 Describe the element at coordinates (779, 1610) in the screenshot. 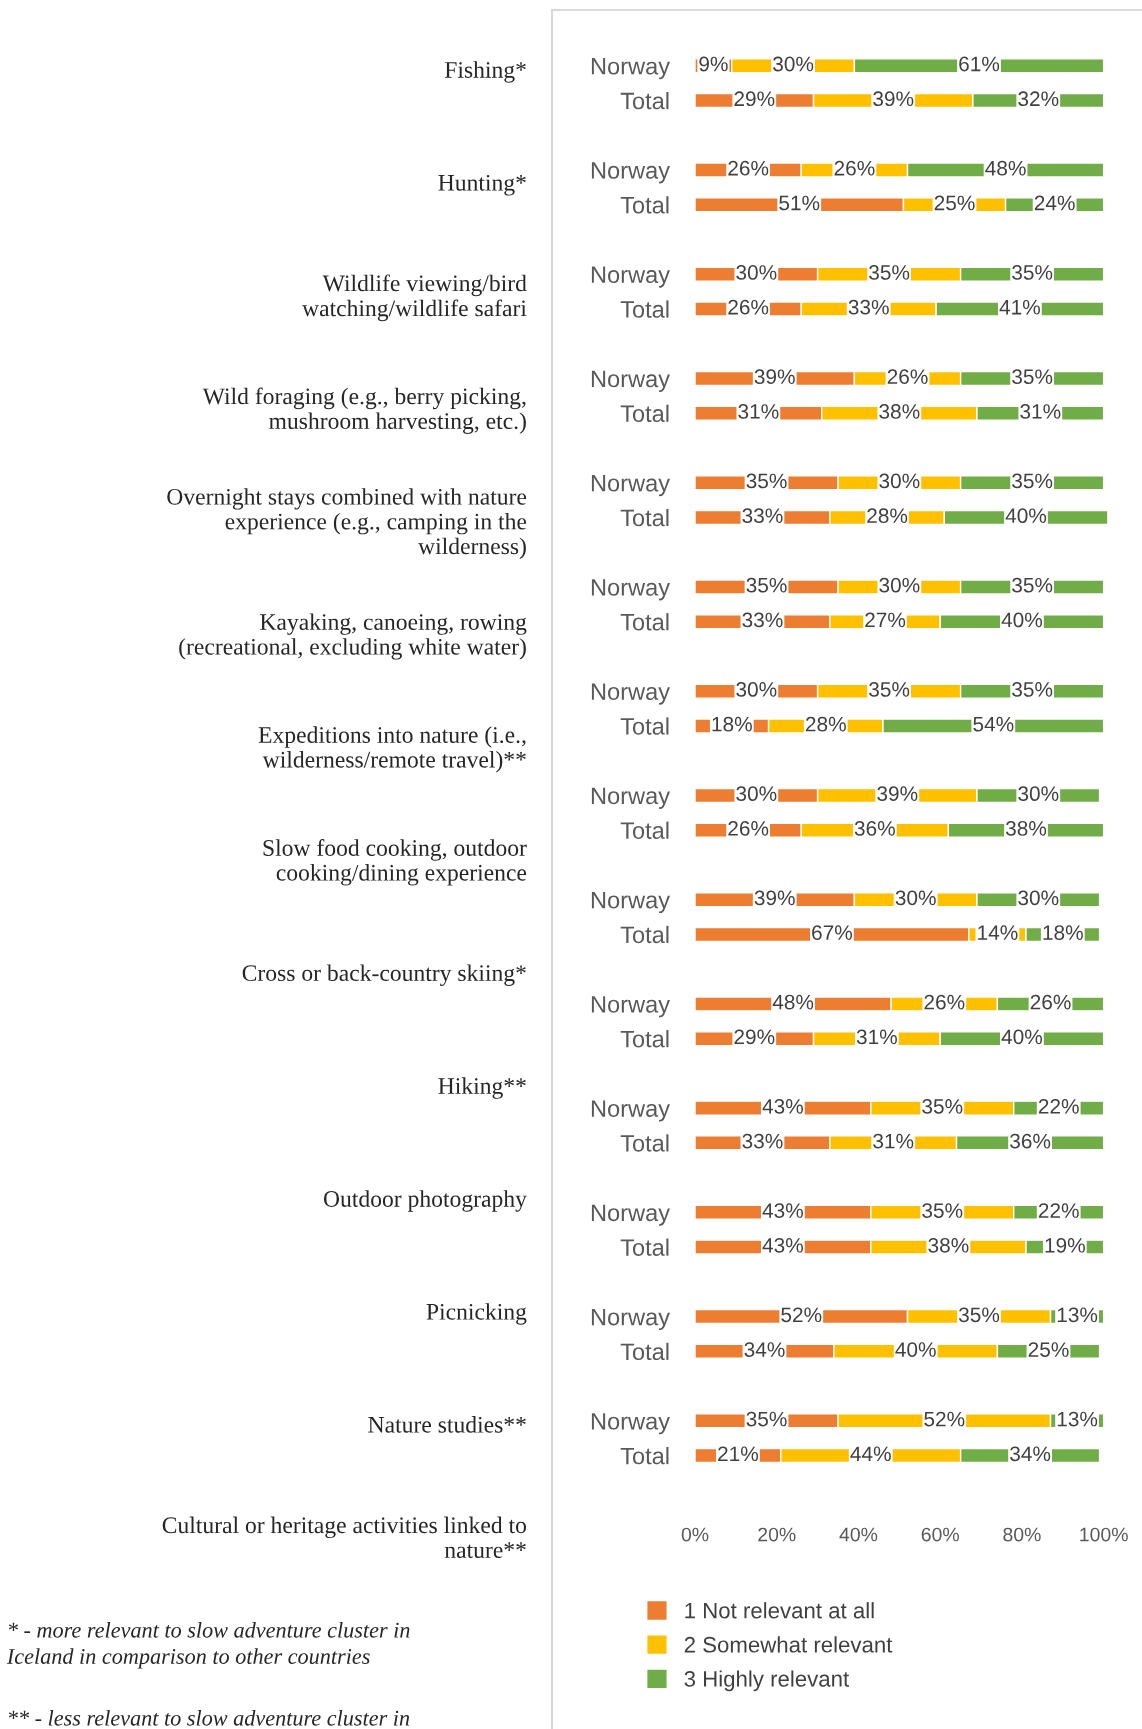

I see `legend-label: 1 Not relevant at all` at that location.